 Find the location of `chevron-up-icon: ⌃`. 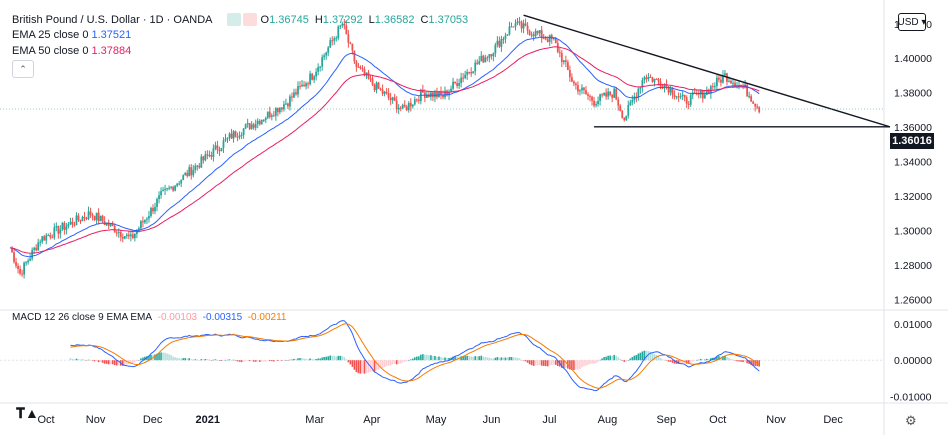

chevron-up-icon: ⌃ is located at coordinates (23, 69).